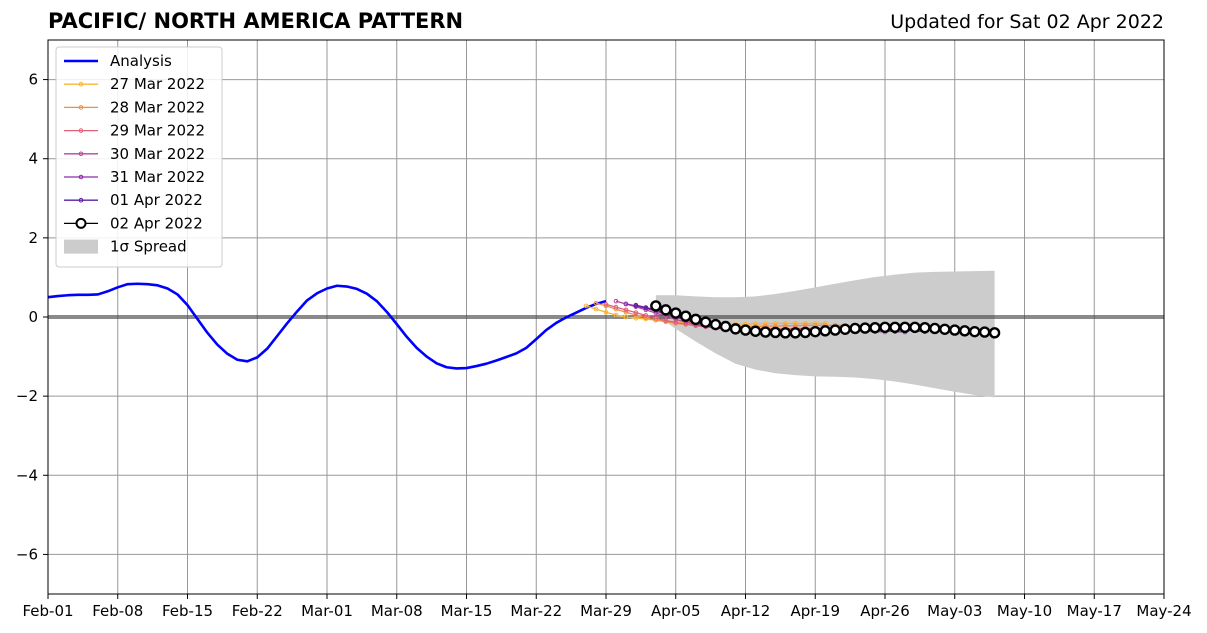 This screenshot has width=1207, height=633. What do you see at coordinates (954, 611) in the screenshot?
I see `x-tick-label: May-03` at bounding box center [954, 611].